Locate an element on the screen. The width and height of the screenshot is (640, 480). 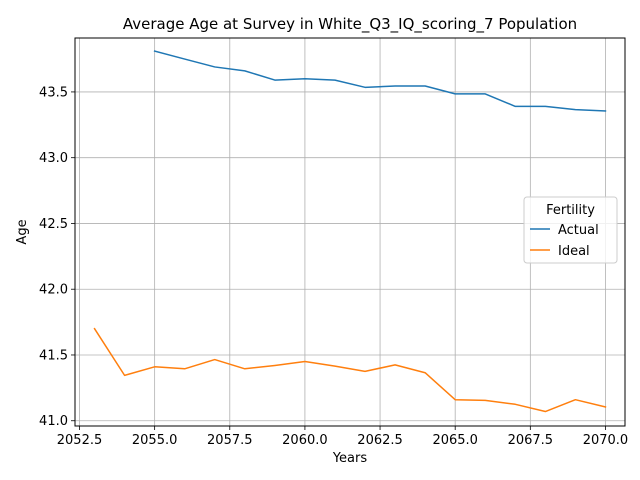
legend: Fertility Actual Ideal is located at coordinates (570, 230).